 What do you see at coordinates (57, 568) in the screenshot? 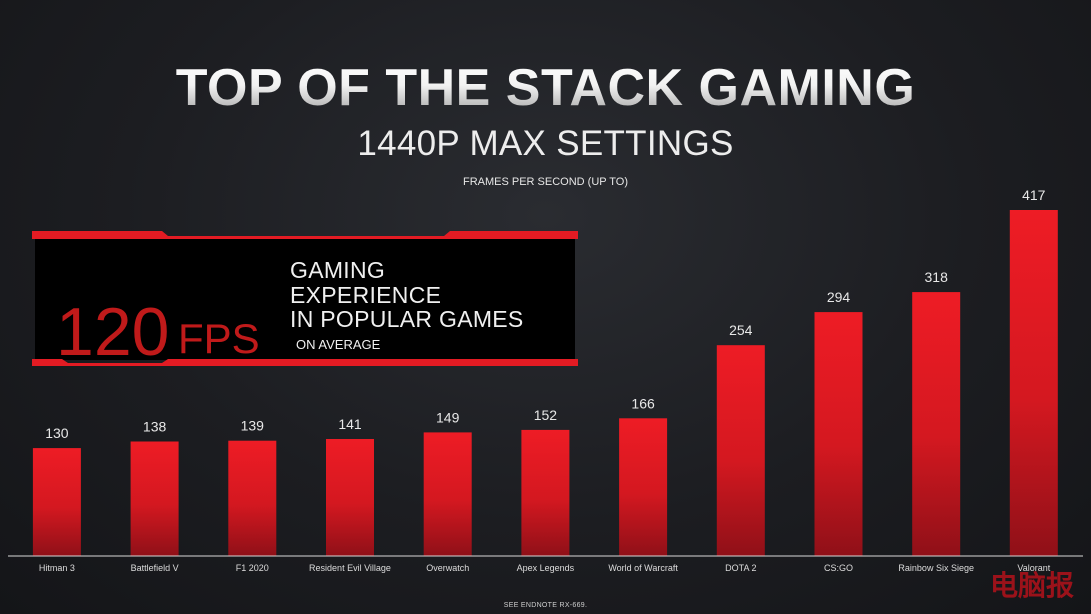
I see `category-label-hitman-3: Hitman 3` at bounding box center [57, 568].